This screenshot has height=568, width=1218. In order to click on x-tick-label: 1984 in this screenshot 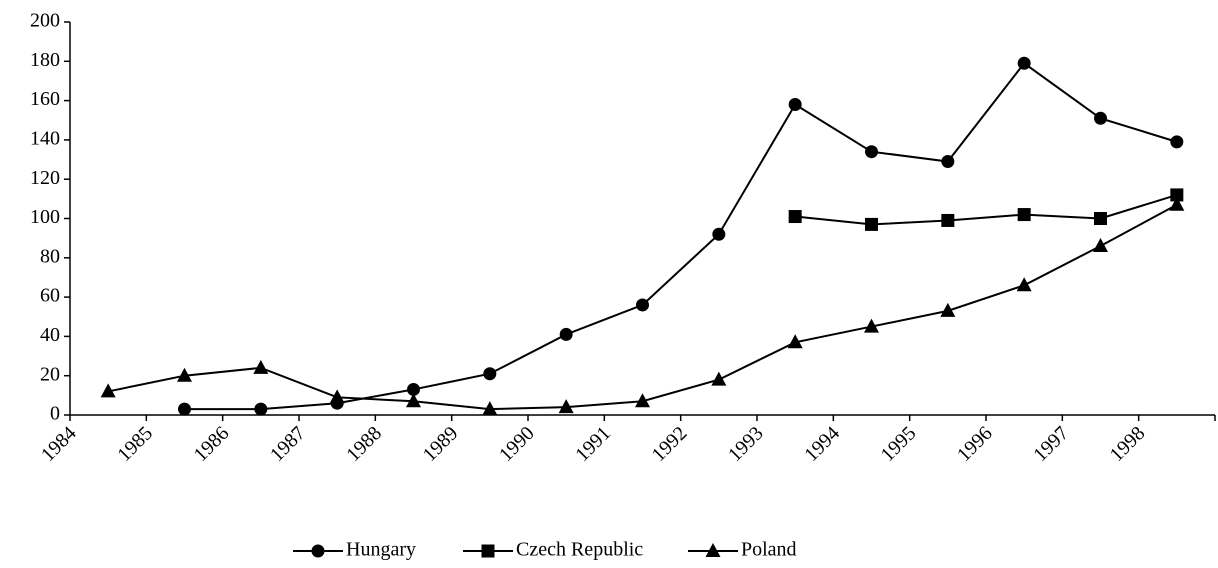, I will do `click(59, 444)`.